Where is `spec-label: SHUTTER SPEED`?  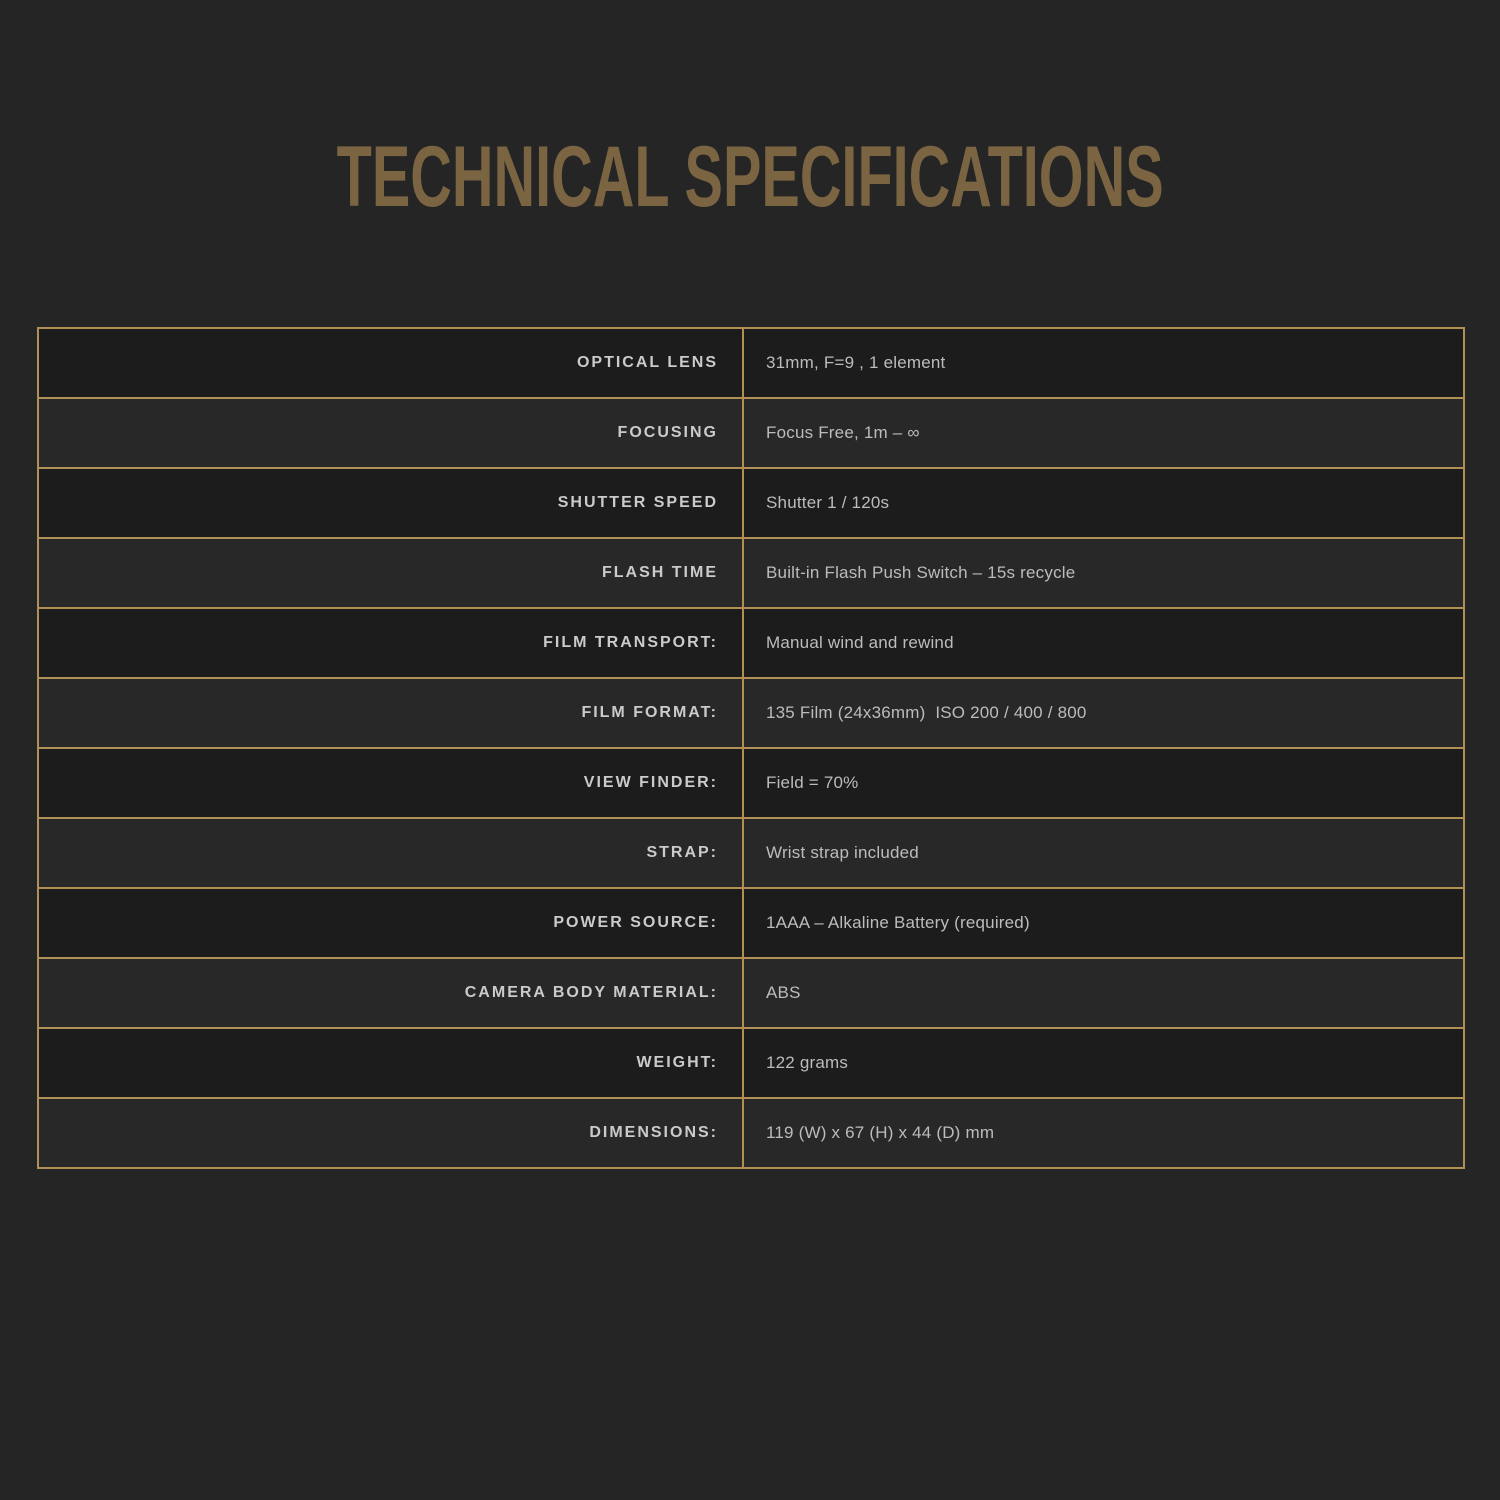 spec-label: SHUTTER SPEED is located at coordinates (390, 503).